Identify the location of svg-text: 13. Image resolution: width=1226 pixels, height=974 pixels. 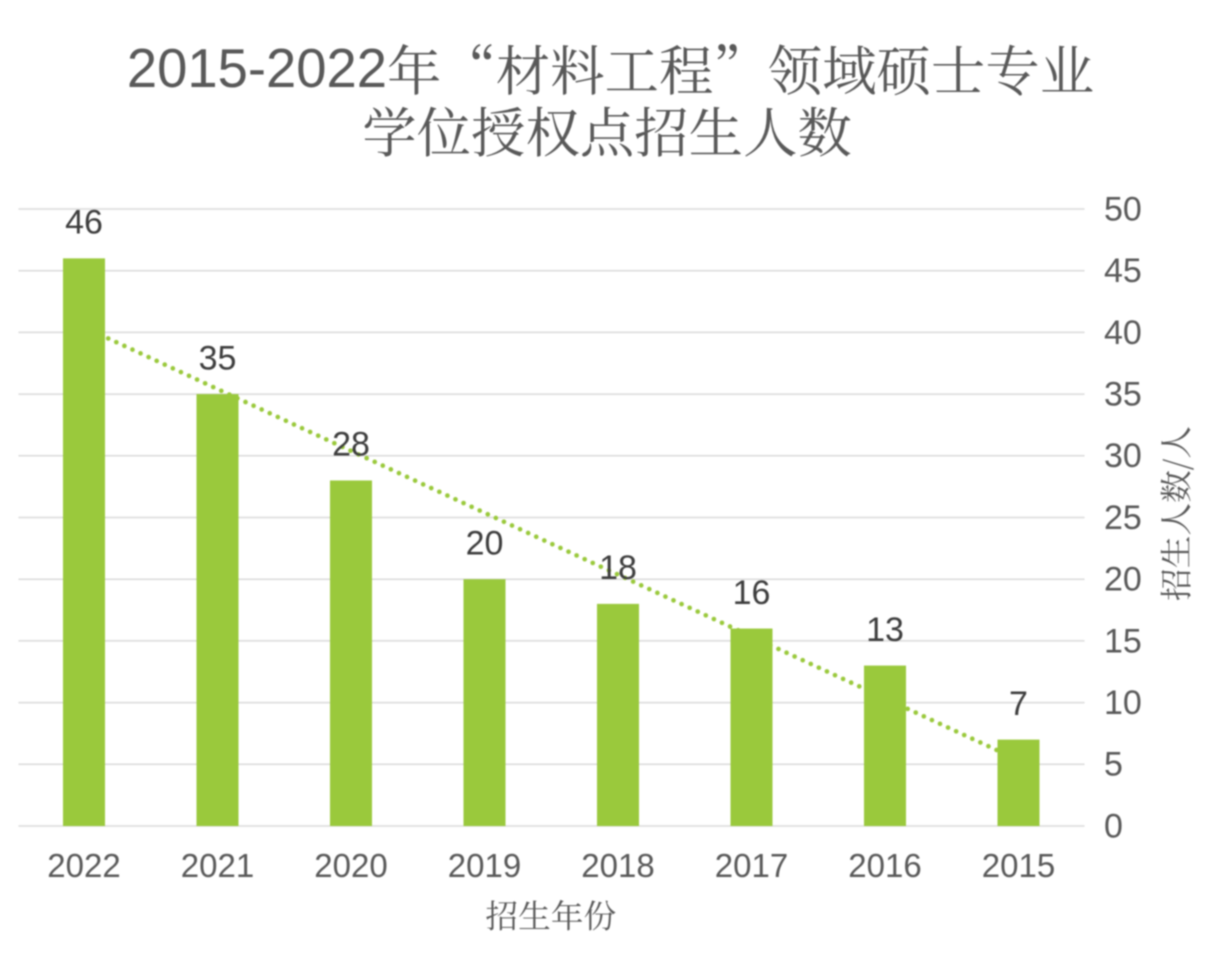
(885, 630).